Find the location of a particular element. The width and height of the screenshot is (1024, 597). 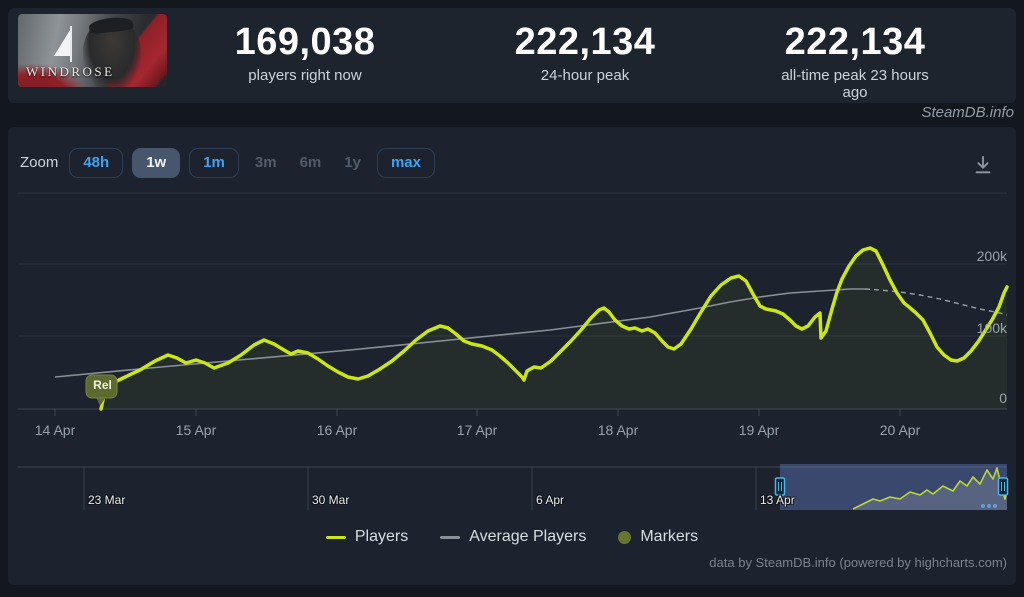

capsule-red-swirl-art is located at coordinates (53, 75).